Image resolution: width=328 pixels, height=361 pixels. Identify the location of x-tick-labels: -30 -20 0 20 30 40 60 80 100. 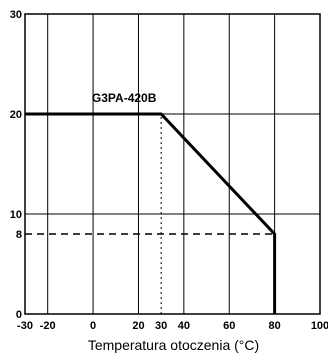
(172, 326).